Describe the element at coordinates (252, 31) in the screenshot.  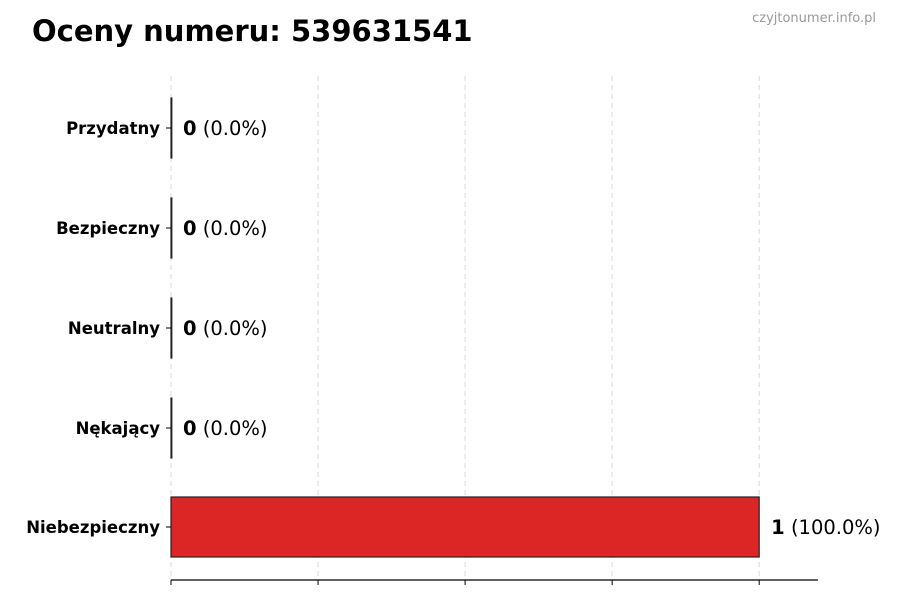
I see `chart-title: Oceny numeru: 539631541` at that location.